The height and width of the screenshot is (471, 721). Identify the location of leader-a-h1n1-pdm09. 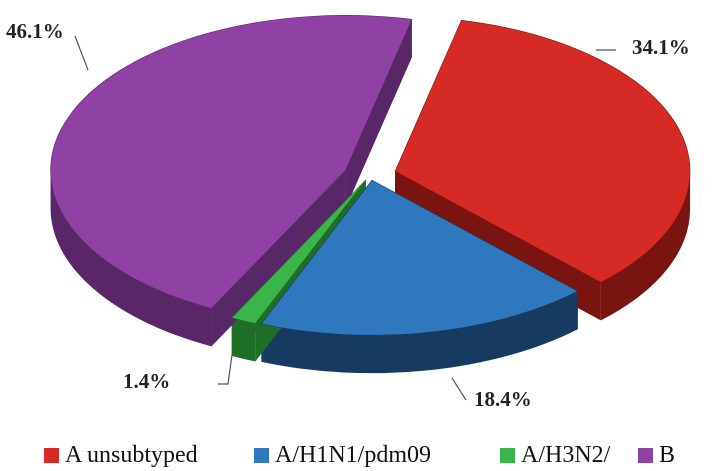
(459, 389).